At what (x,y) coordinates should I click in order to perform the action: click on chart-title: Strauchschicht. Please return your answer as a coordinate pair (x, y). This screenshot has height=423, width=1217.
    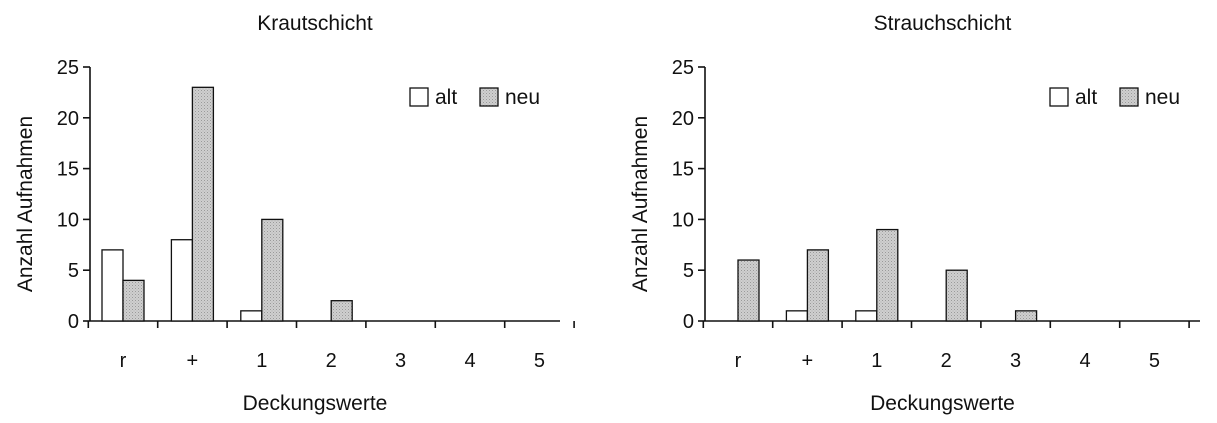
    Looking at the image, I should click on (943, 23).